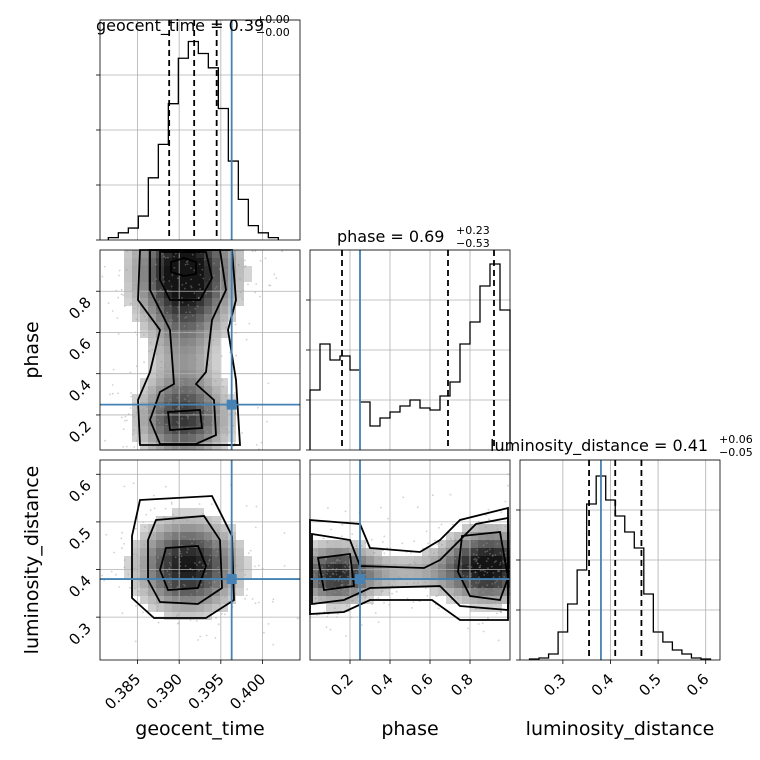 The width and height of the screenshot is (760, 760). What do you see at coordinates (80, 634) in the screenshot?
I see `y-tick-label: 0.3` at bounding box center [80, 634].